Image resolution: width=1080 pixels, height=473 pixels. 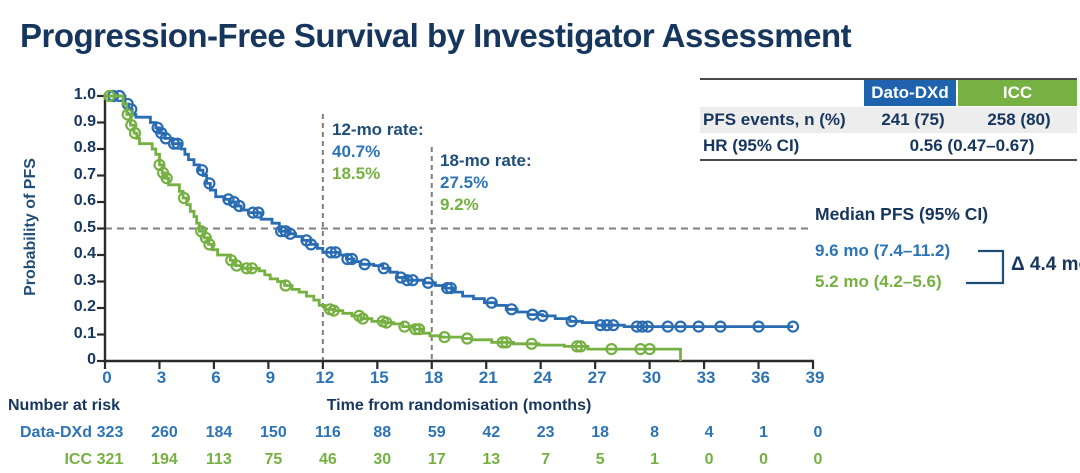 I want to click on risk-count-datadxd-36mo: 1, so click(x=763, y=432).